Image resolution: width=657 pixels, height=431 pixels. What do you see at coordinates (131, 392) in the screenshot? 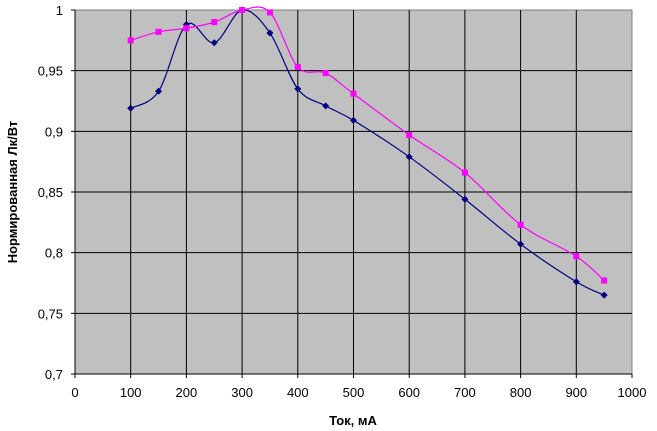
I see `x-tick-label: 100` at bounding box center [131, 392].